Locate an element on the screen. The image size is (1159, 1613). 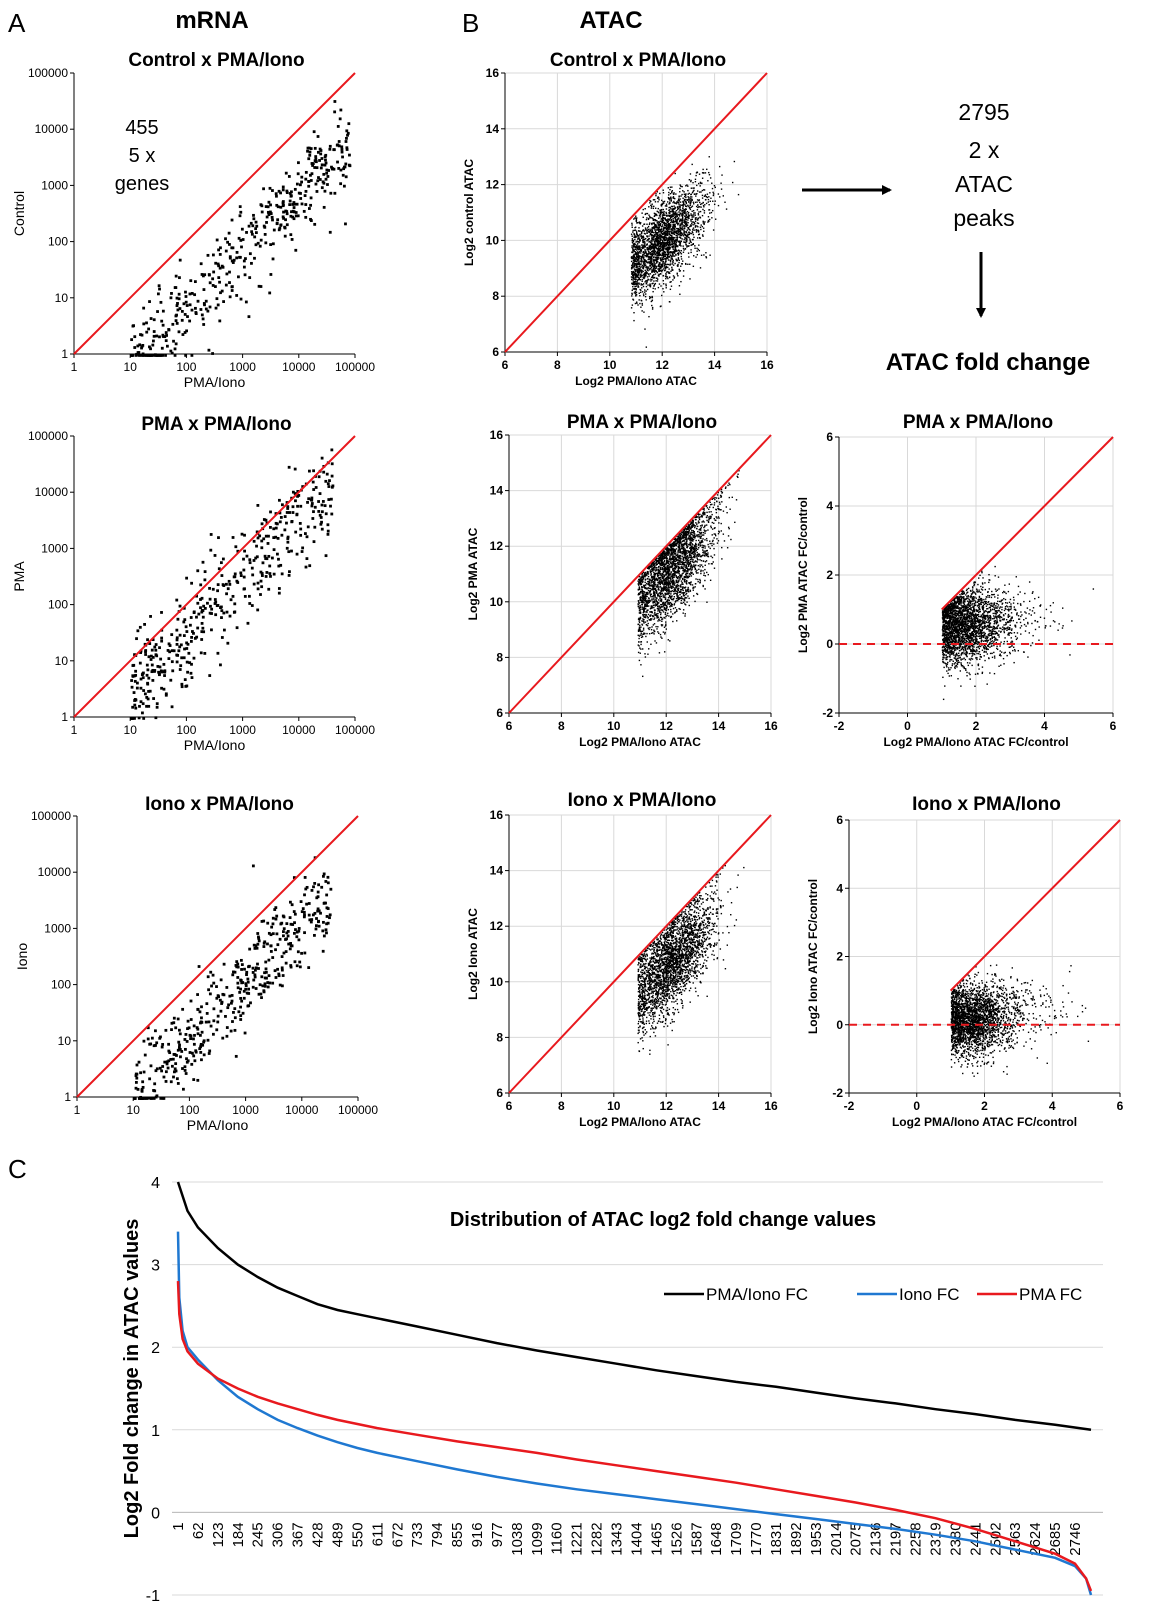
y-tick-label: 100 is located at coordinates (61, 985).